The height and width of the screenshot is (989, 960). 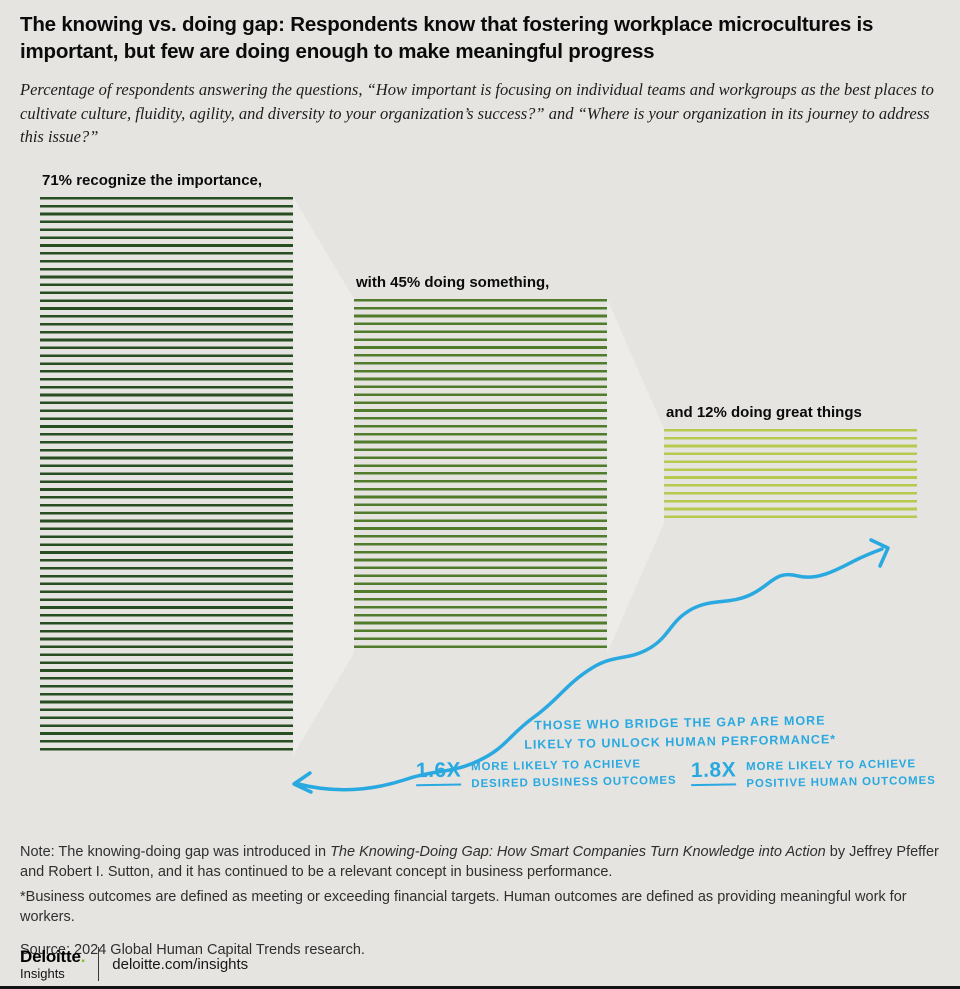 I want to click on footer-divider, so click(x=99, y=964).